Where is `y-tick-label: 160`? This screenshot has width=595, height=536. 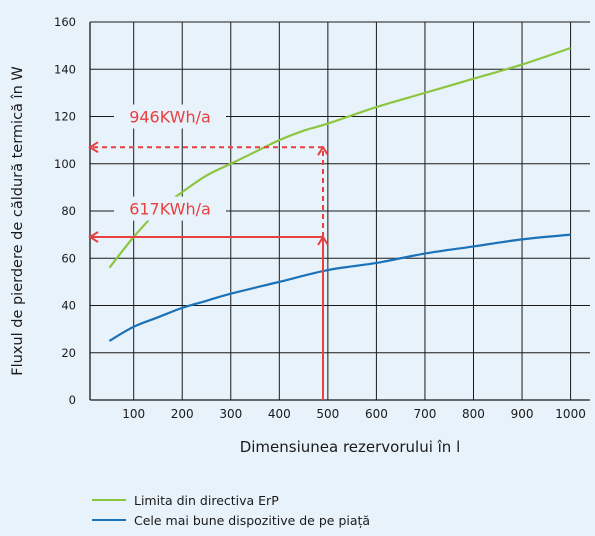 y-tick-label: 160 is located at coordinates (65, 22).